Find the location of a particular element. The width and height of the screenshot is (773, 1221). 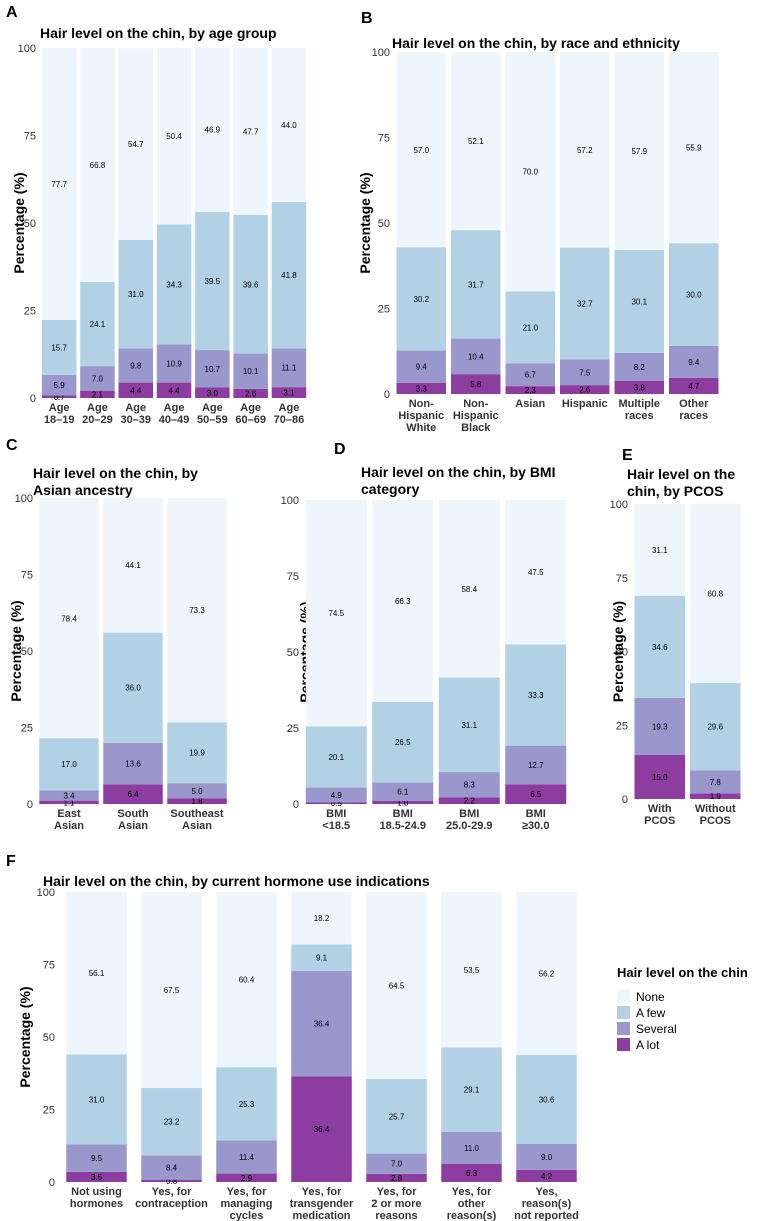

x-tick-label: BMI is located at coordinates (536, 814).